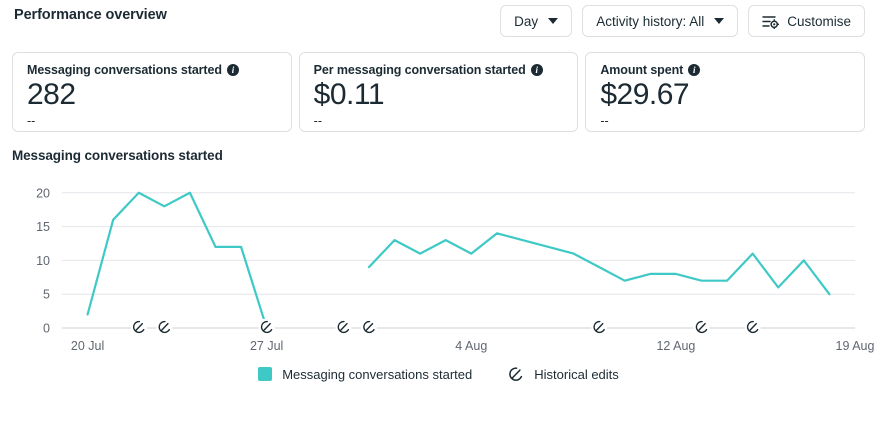 This screenshot has width=877, height=436. Describe the element at coordinates (349, 94) in the screenshot. I see `stat-card-value: $0.11` at that location.